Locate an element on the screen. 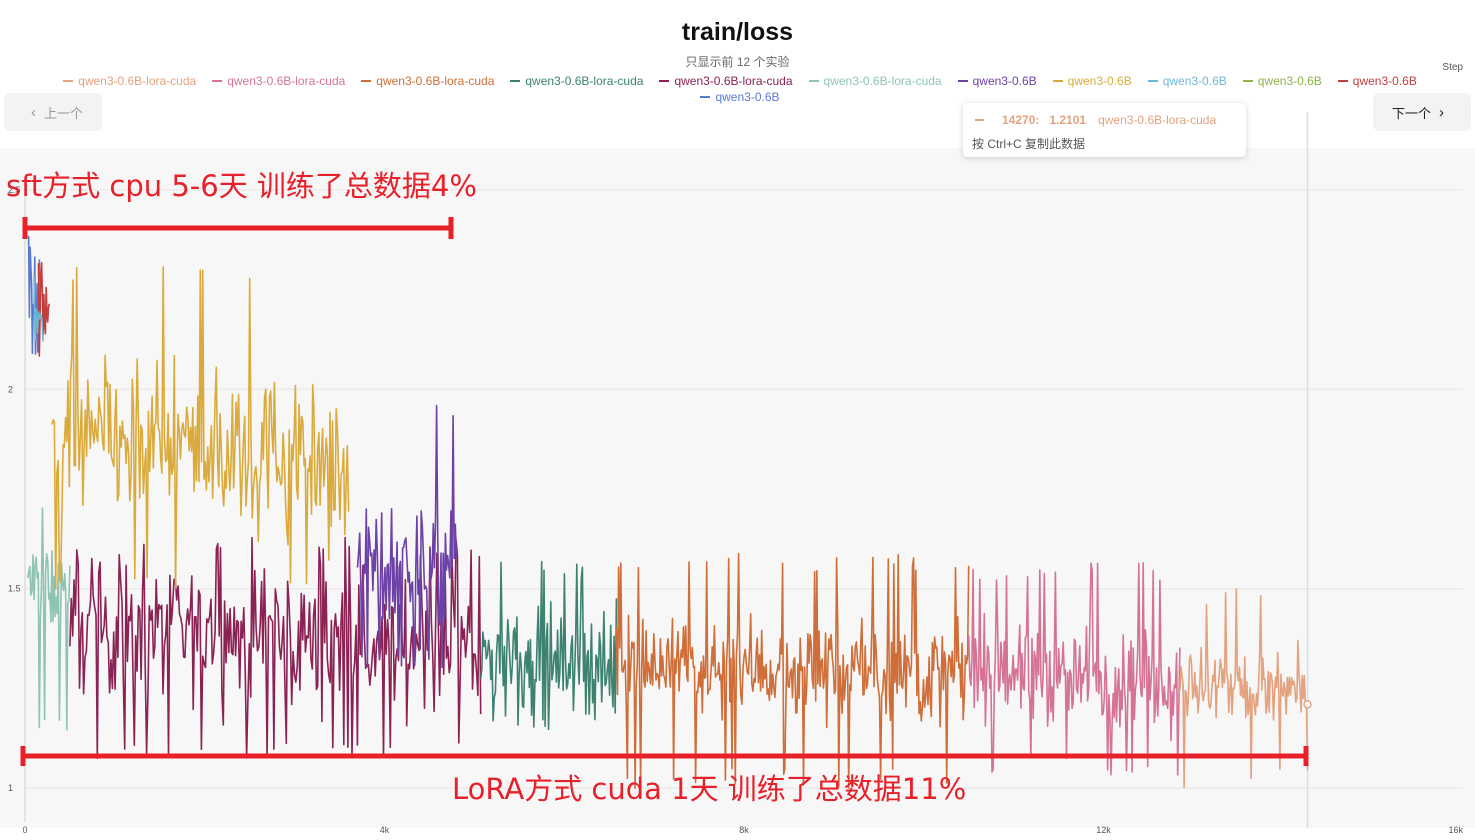  x-tick-label: 0 is located at coordinates (24, 830).